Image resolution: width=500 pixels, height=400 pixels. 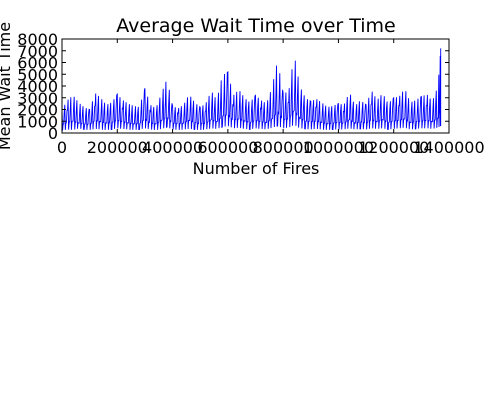 What do you see at coordinates (256, 168) in the screenshot?
I see `x-axis-title: Number of Fires` at bounding box center [256, 168].